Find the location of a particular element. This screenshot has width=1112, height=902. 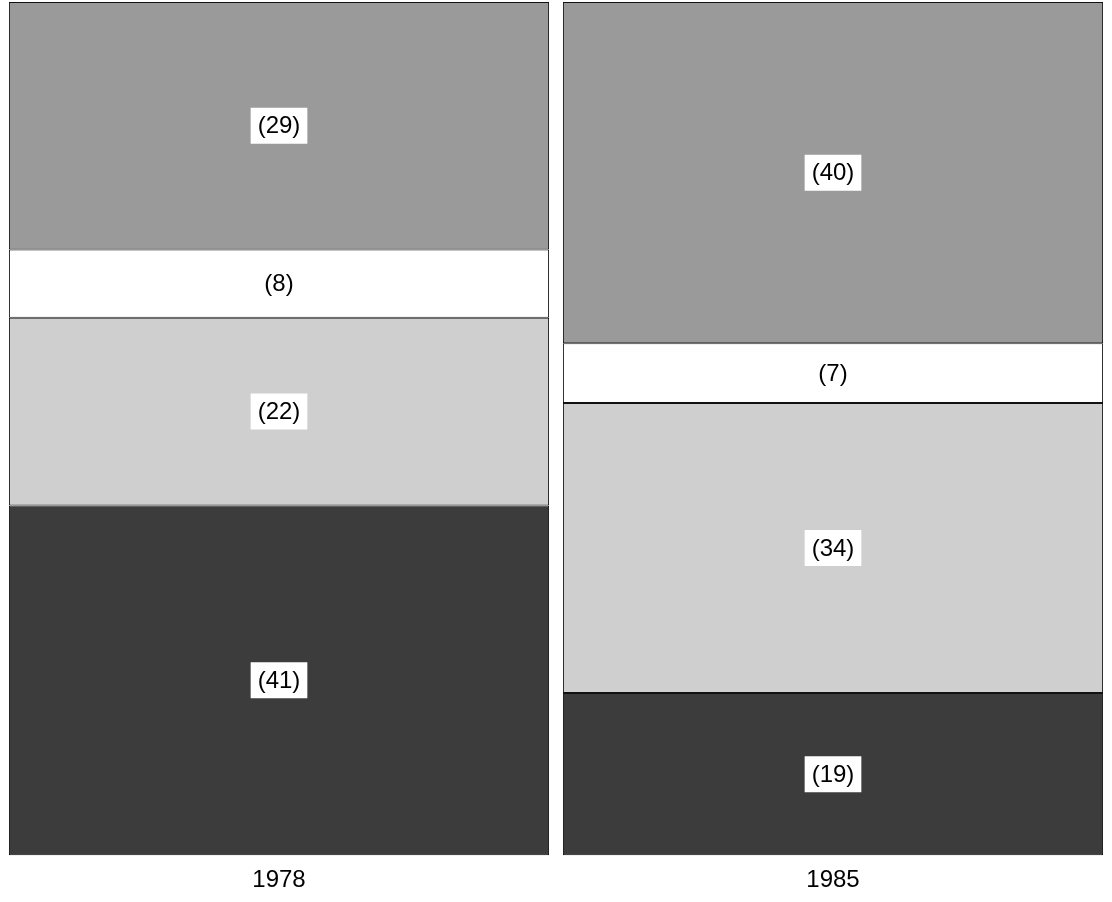

data-label: (7) is located at coordinates (833, 372).